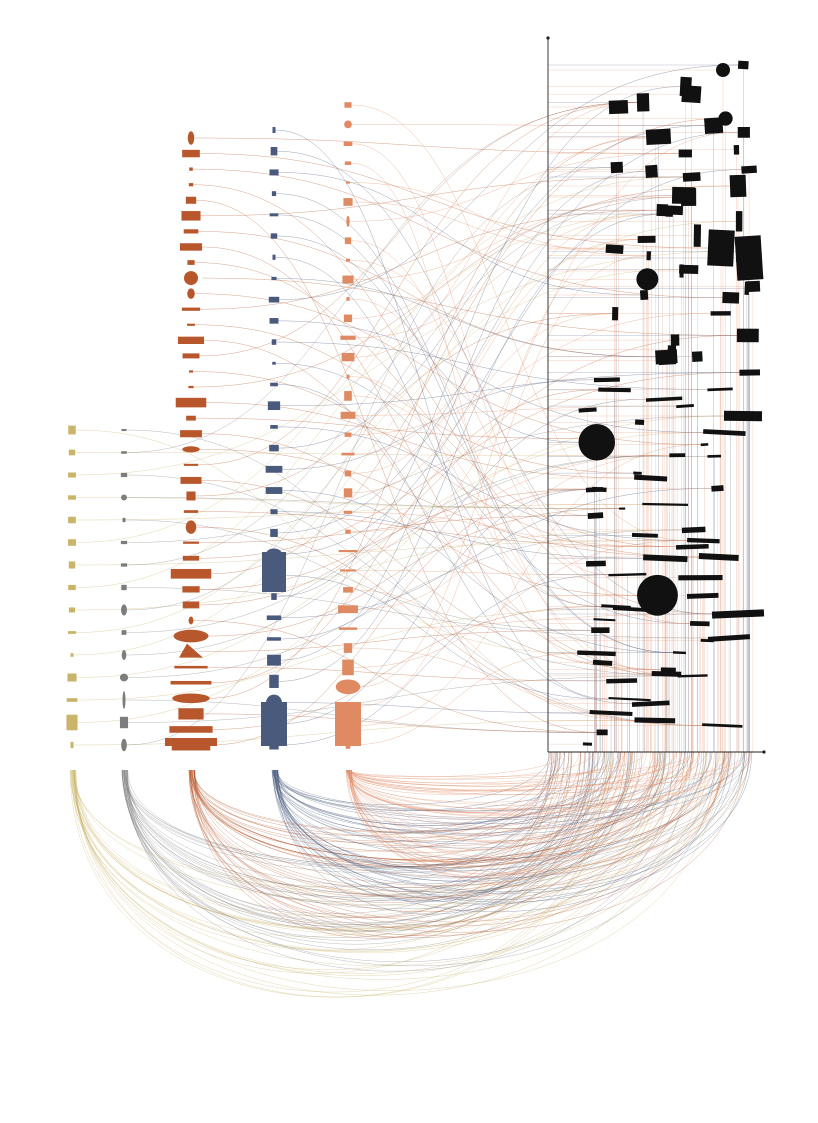 This screenshot has height=1123, width=818. Describe the element at coordinates (72, 587) in the screenshot. I see `column-ochre` at that location.